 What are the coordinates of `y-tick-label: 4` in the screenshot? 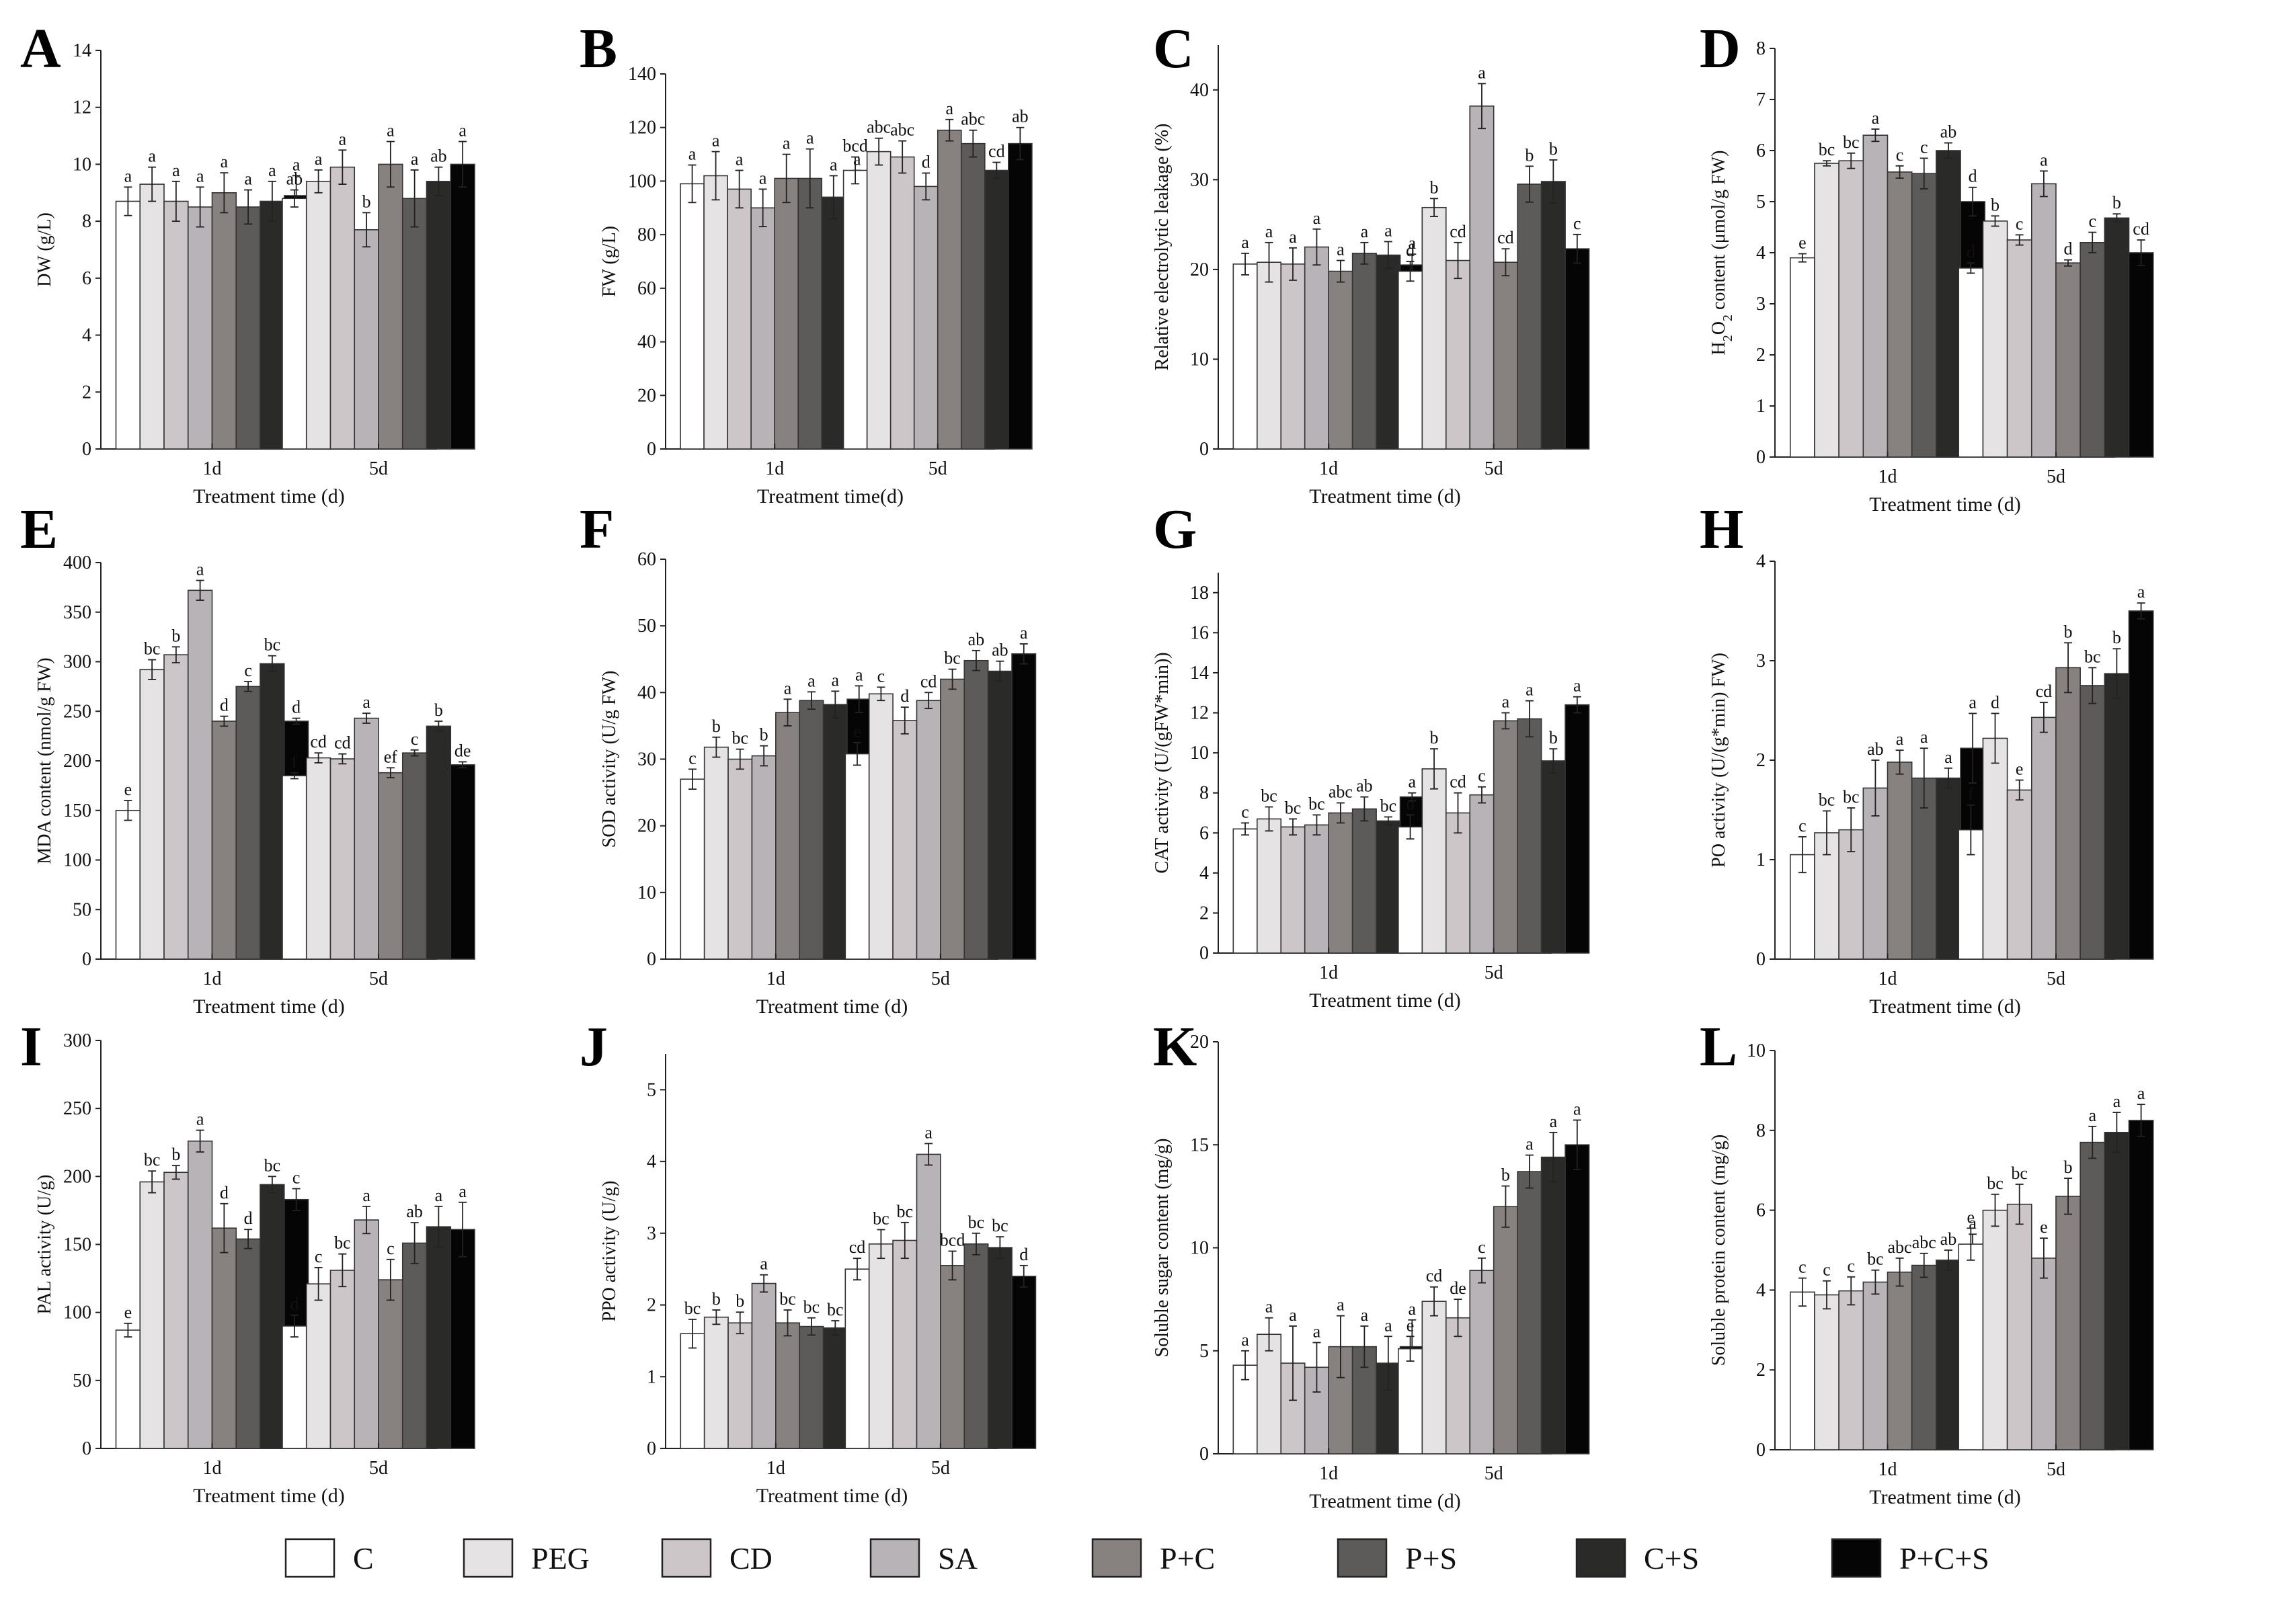 It's located at (1204, 873).